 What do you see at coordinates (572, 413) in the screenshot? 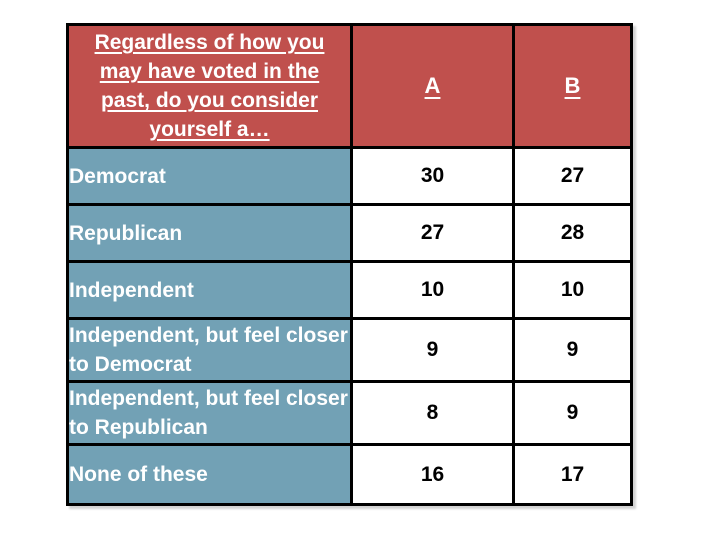
I see `value-independent-closer-republican-b: 9` at bounding box center [572, 413].